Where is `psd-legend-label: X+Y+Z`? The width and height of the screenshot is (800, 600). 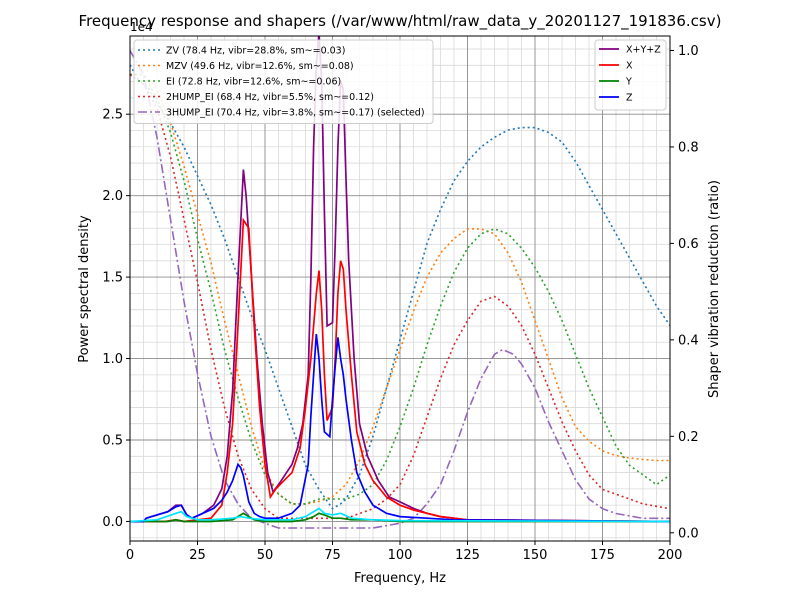 psd-legend-label: X+Y+Z is located at coordinates (643, 50).